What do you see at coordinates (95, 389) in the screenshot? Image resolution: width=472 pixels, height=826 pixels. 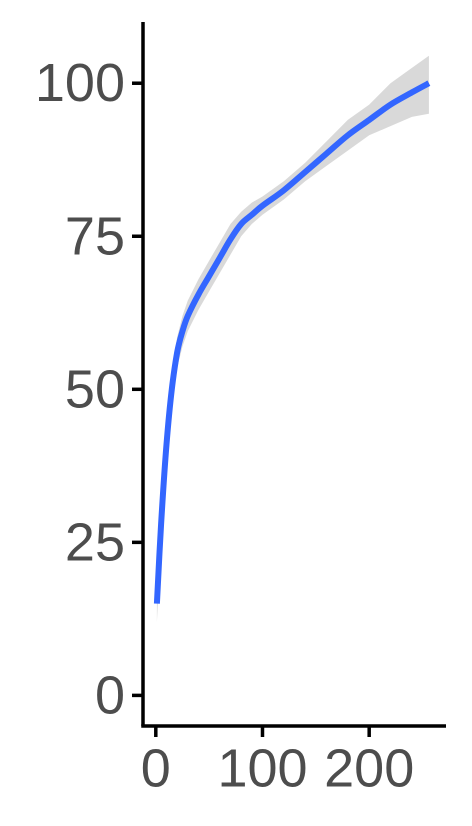 I see `y-tick-label: 50` at bounding box center [95, 389].